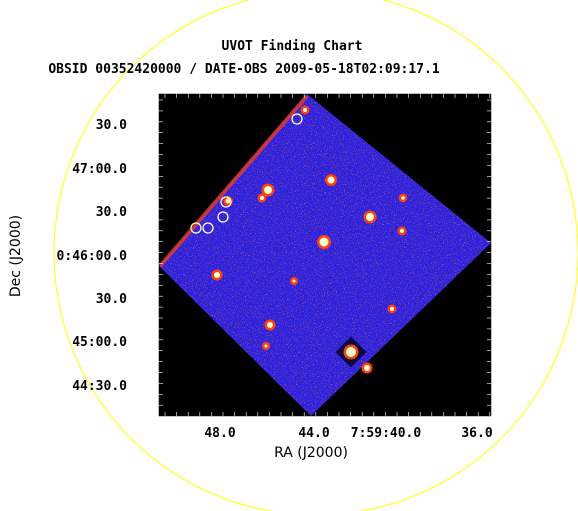 The height and width of the screenshot is (511, 578). Describe the element at coordinates (99, 169) in the screenshot. I see `y-tick-label: 47:00.0` at that location.